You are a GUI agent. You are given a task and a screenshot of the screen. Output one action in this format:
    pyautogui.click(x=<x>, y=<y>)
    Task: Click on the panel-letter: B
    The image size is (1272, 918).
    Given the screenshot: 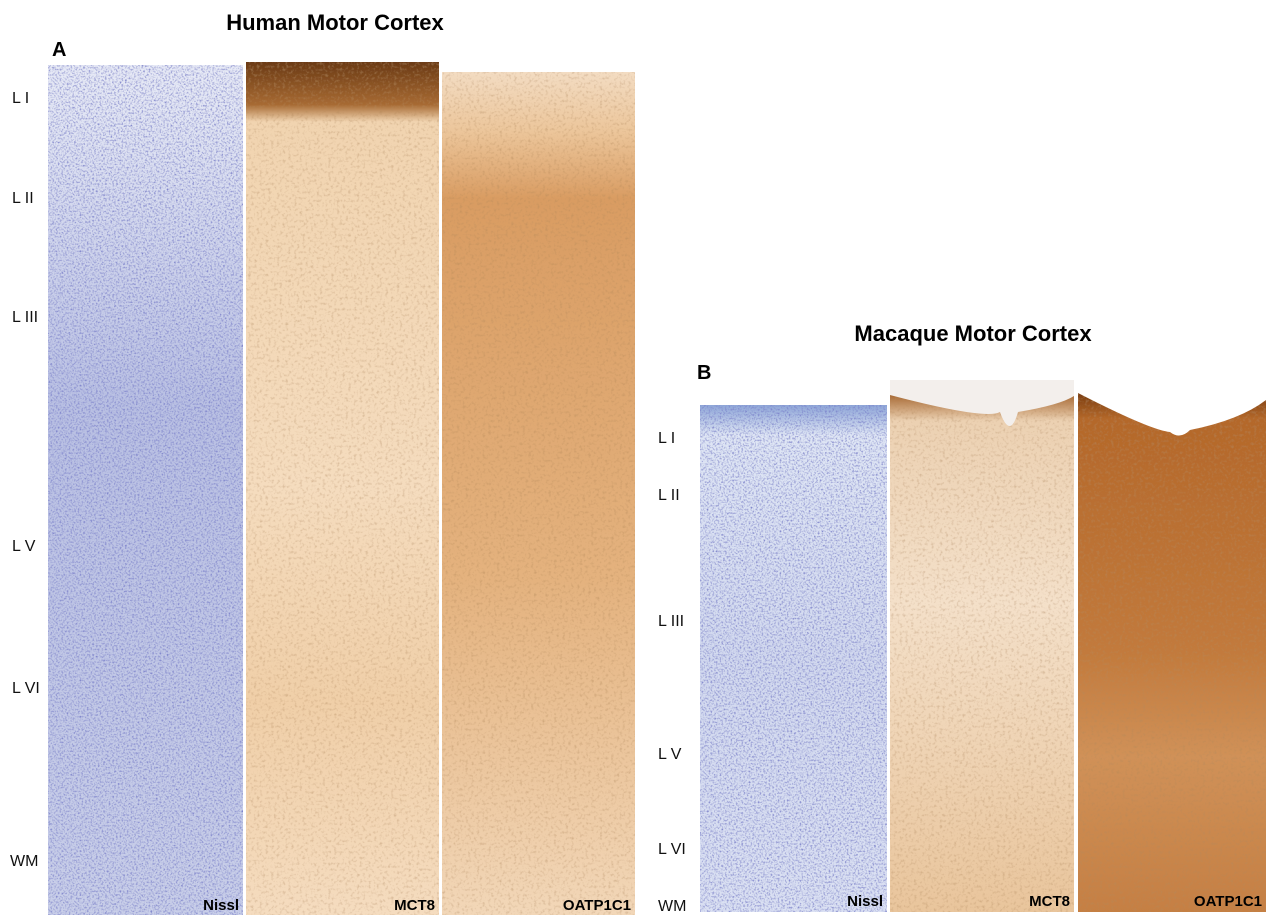 What is the action you would take?
    pyautogui.click(x=704, y=373)
    